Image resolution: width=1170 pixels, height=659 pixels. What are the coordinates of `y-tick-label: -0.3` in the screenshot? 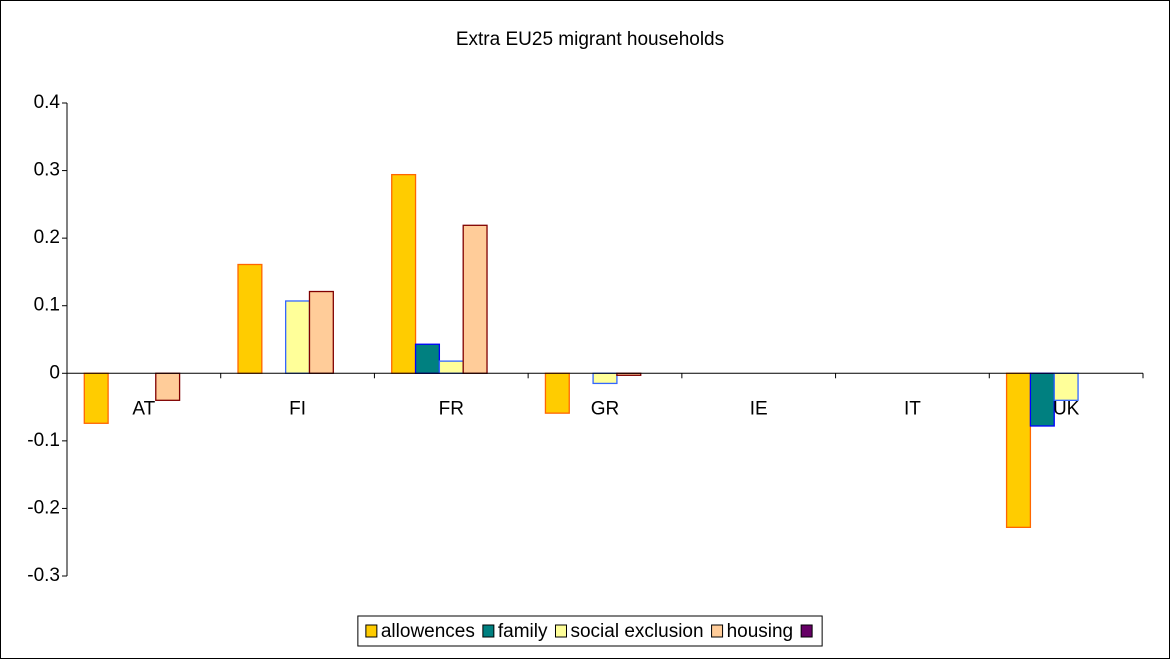 It's located at (43, 575).